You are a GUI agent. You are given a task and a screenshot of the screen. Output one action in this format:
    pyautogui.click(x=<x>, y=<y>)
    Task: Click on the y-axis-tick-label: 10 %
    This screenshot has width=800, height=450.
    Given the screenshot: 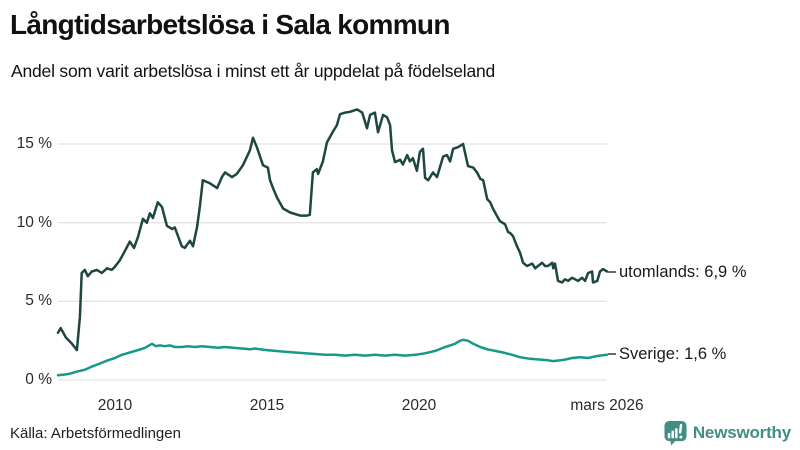 What is the action you would take?
    pyautogui.click(x=34, y=222)
    